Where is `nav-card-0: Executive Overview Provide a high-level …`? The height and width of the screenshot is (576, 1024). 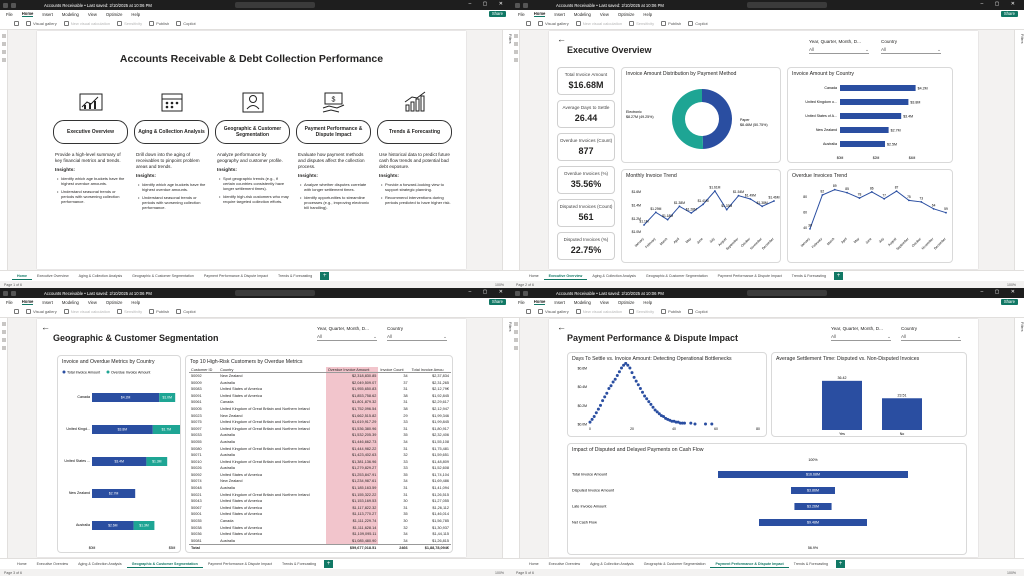 nav-card-0: Executive Overview Provide a high-level … is located at coordinates (90, 146).